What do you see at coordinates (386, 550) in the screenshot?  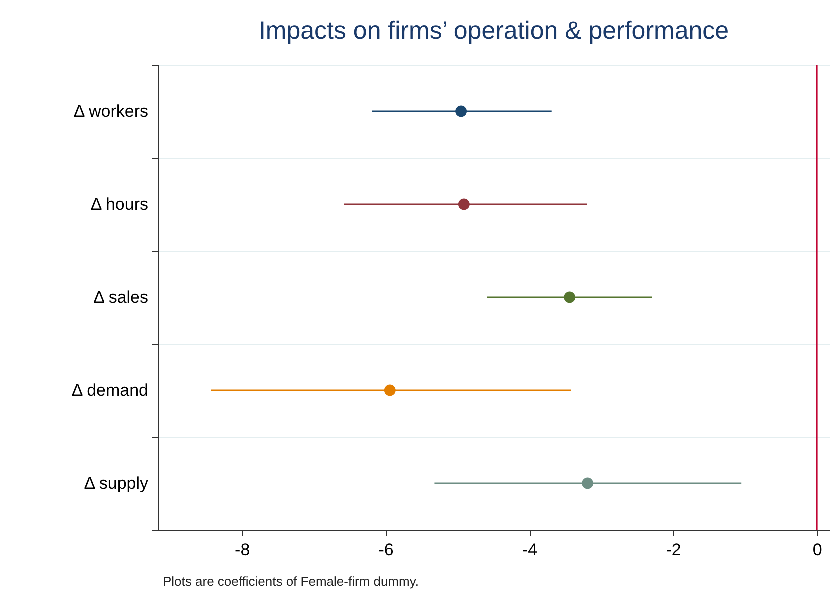 I see `x-tick-label: -6` at bounding box center [386, 550].